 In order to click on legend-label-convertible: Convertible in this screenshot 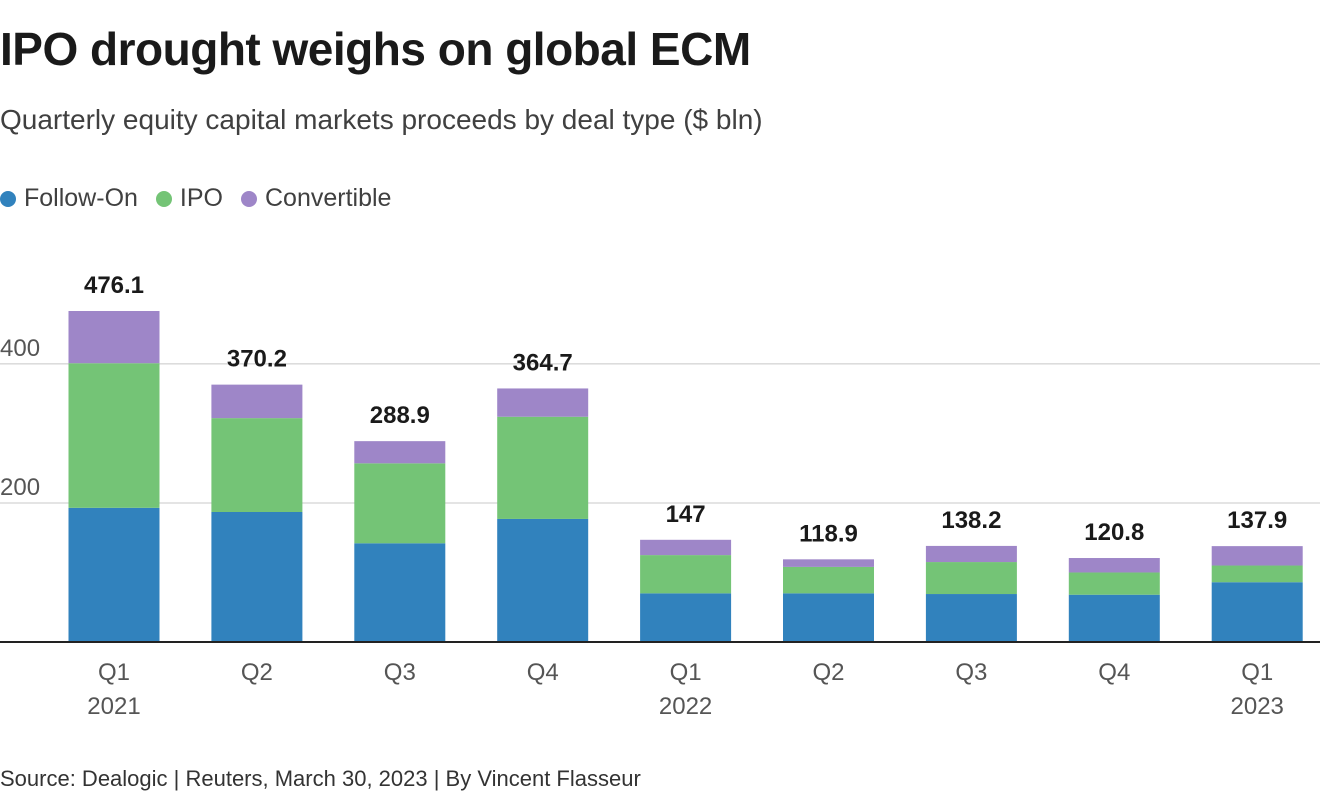, I will do `click(328, 198)`.